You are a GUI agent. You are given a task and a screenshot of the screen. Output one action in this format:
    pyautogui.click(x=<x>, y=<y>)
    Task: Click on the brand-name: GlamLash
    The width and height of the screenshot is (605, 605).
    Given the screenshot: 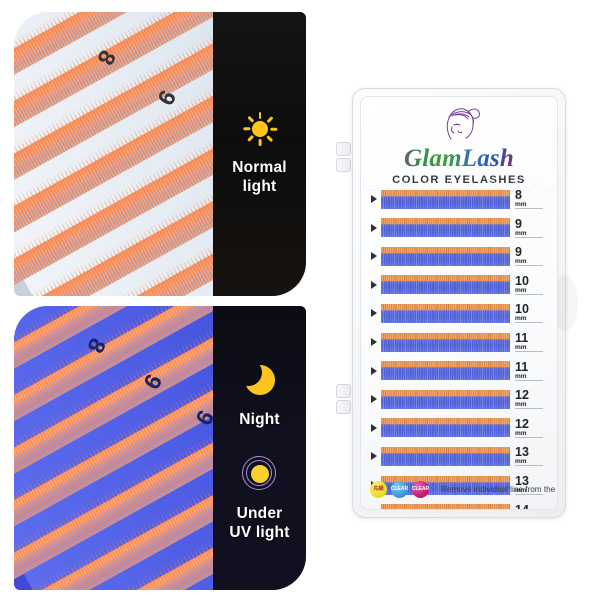 What is the action you would take?
    pyautogui.click(x=459, y=159)
    